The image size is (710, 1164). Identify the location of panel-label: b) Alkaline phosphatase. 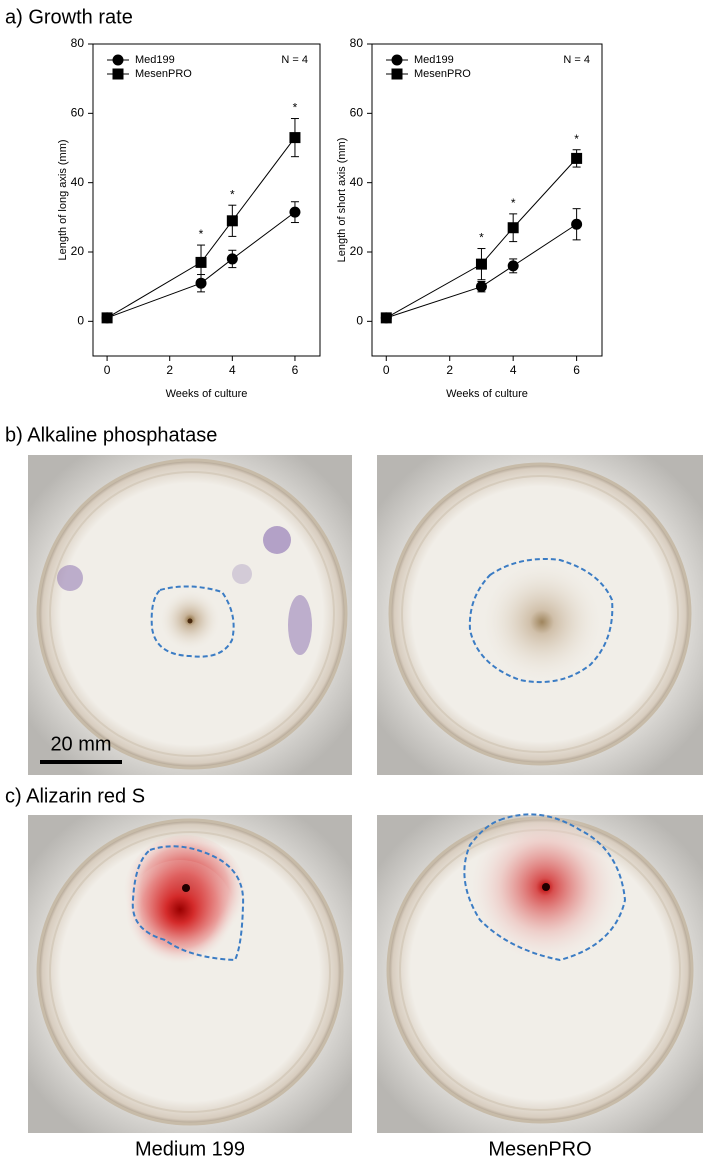
(111, 435).